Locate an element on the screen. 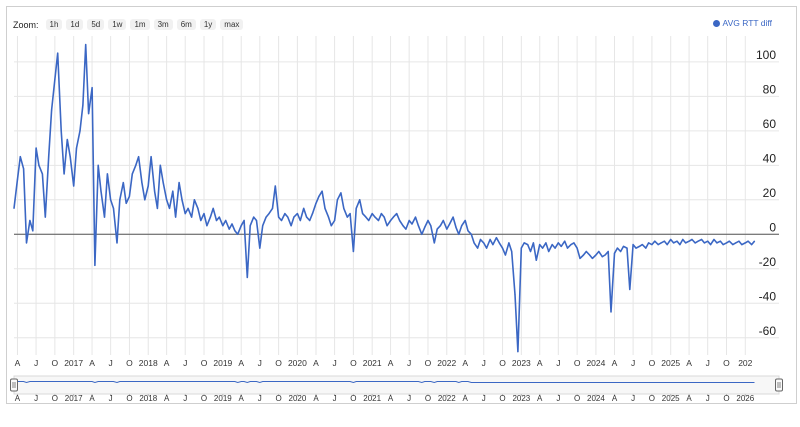 The width and height of the screenshot is (800, 427). zoom-1d-button: 1d is located at coordinates (75, 24).